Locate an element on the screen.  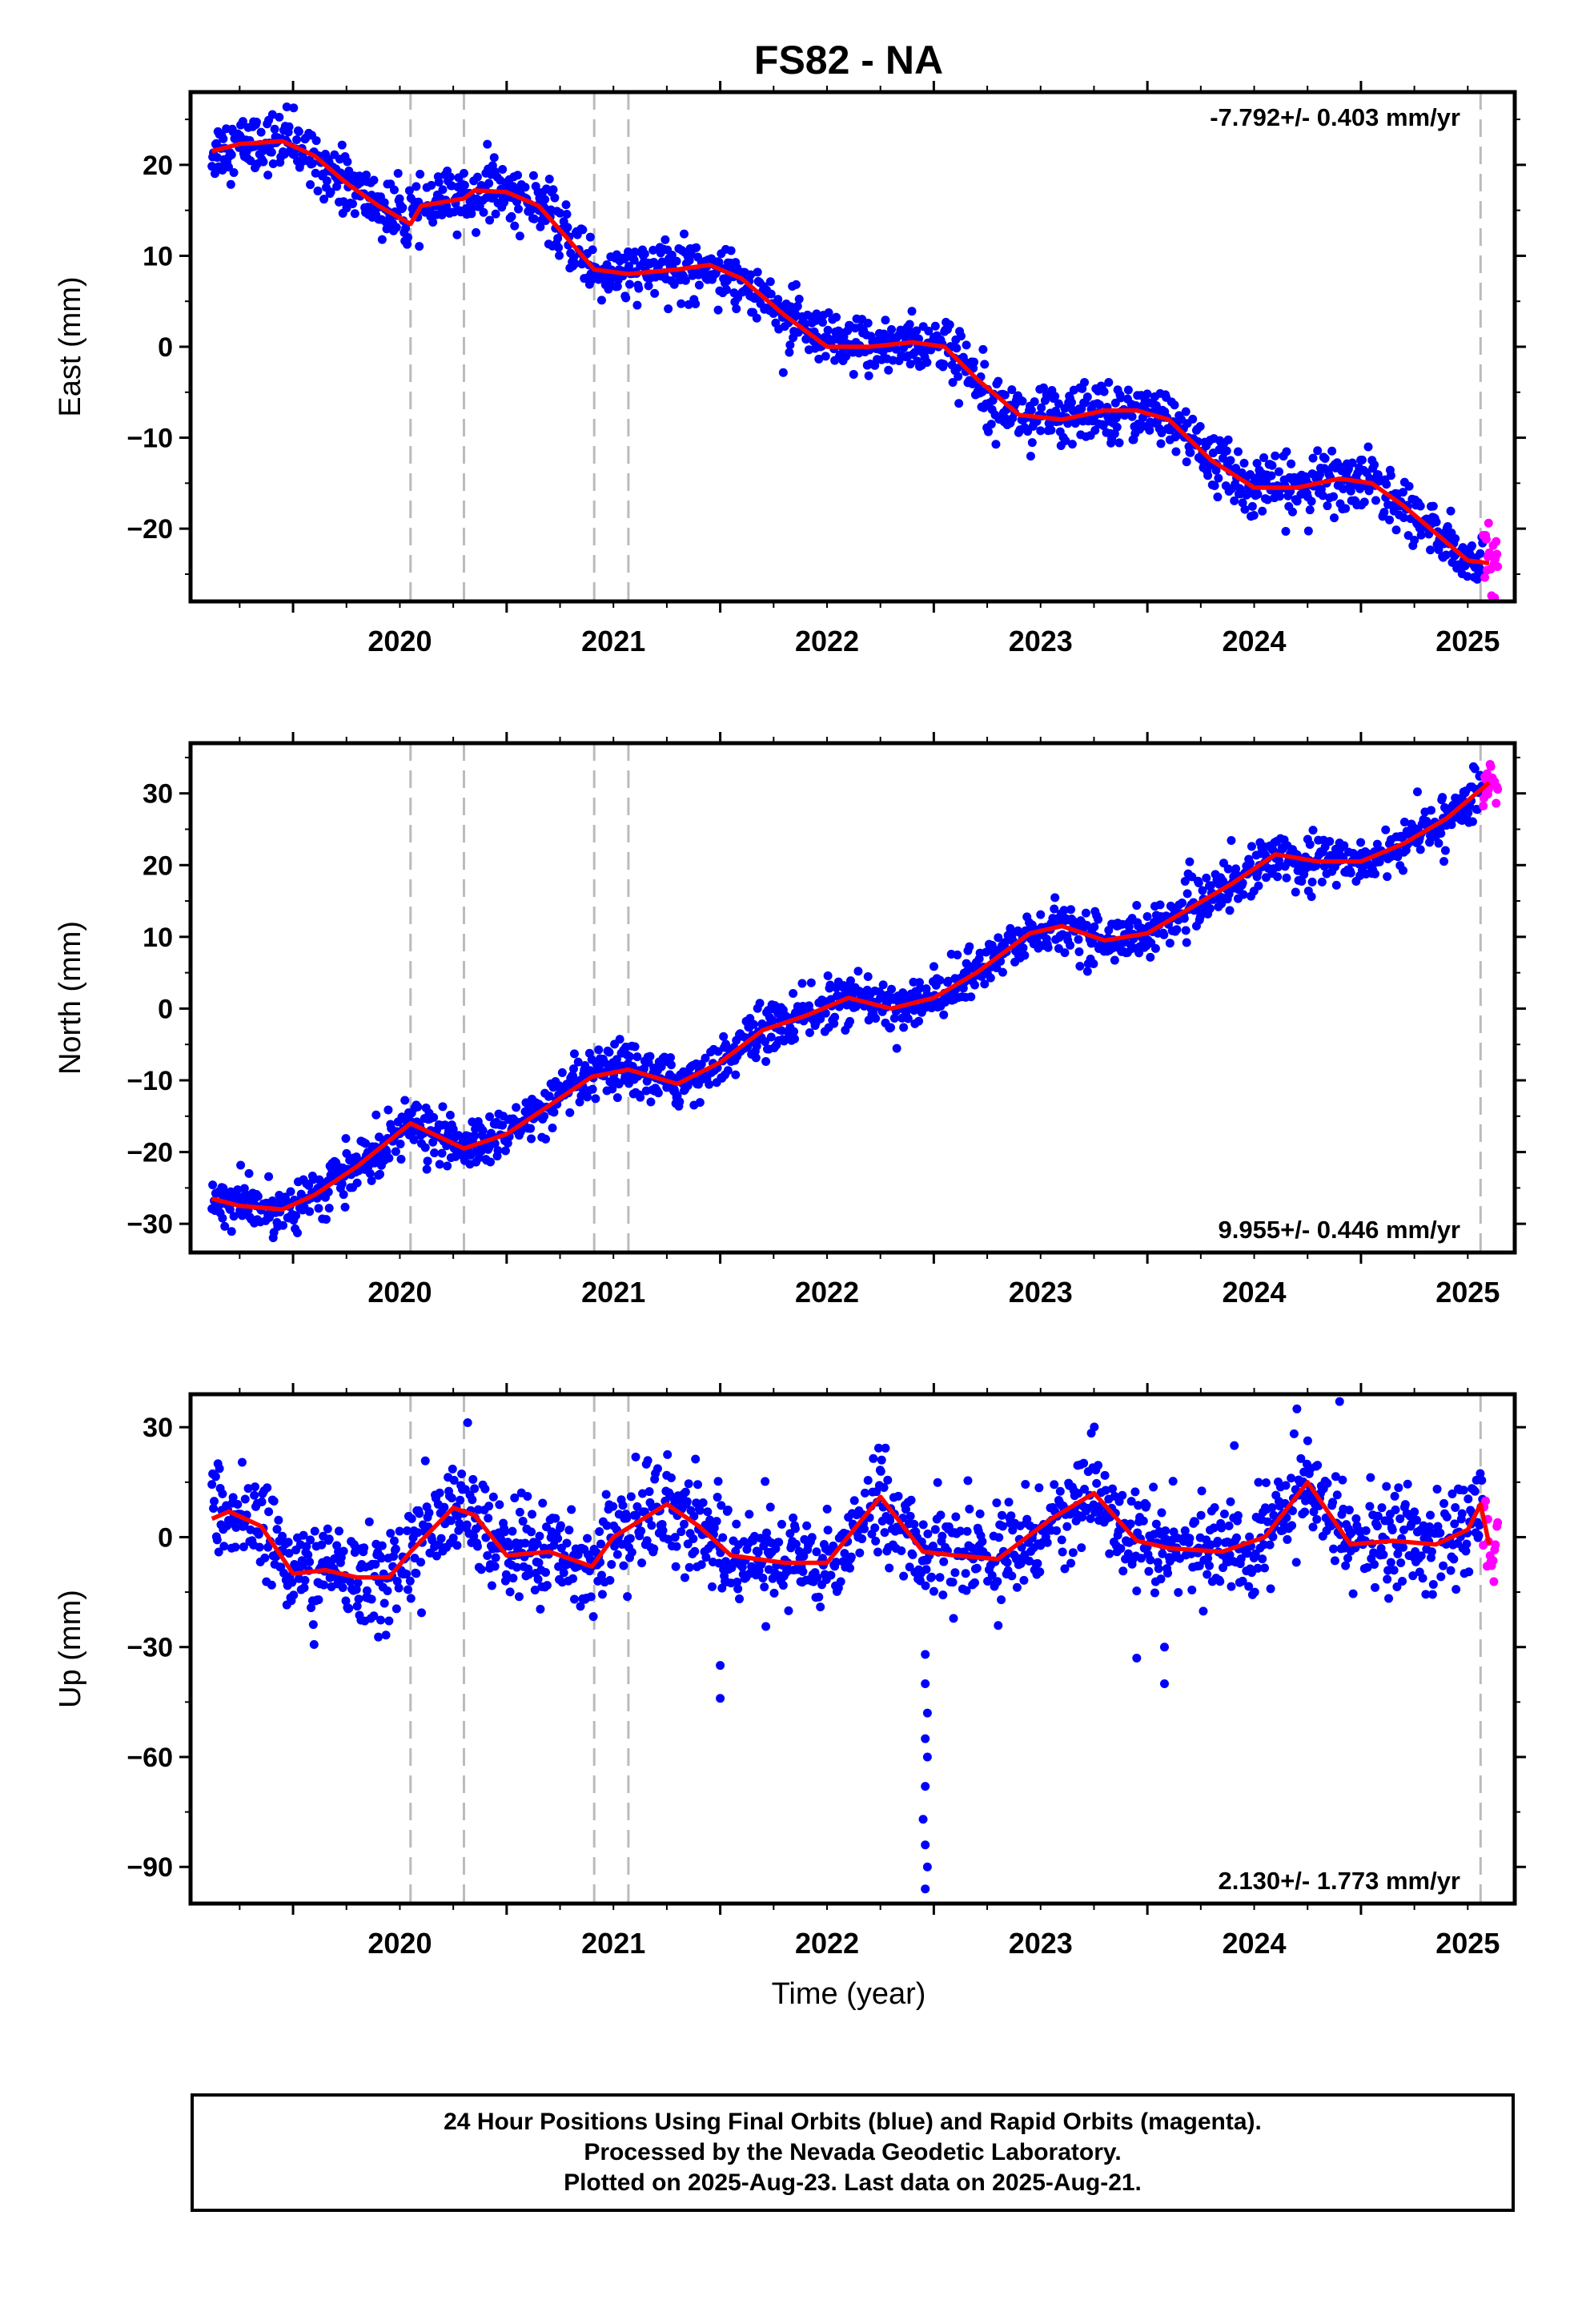
east-x-tick-label: 2024 is located at coordinates (1254, 641).